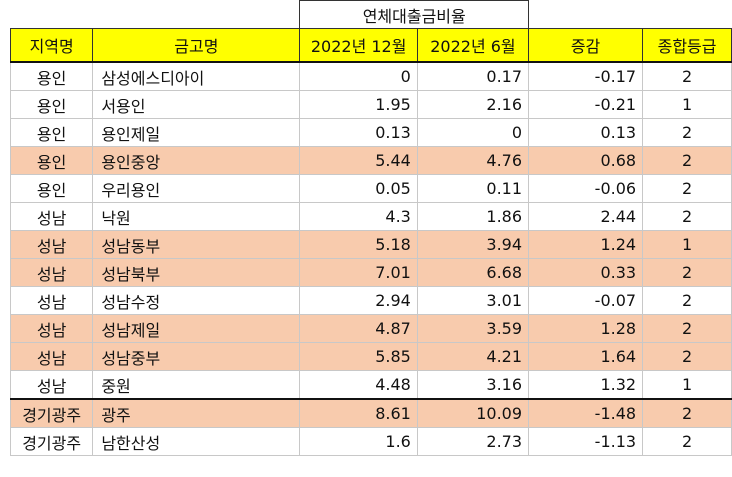  What do you see at coordinates (586, 244) in the screenshot?
I see `cell-change: 1.24` at bounding box center [586, 244].